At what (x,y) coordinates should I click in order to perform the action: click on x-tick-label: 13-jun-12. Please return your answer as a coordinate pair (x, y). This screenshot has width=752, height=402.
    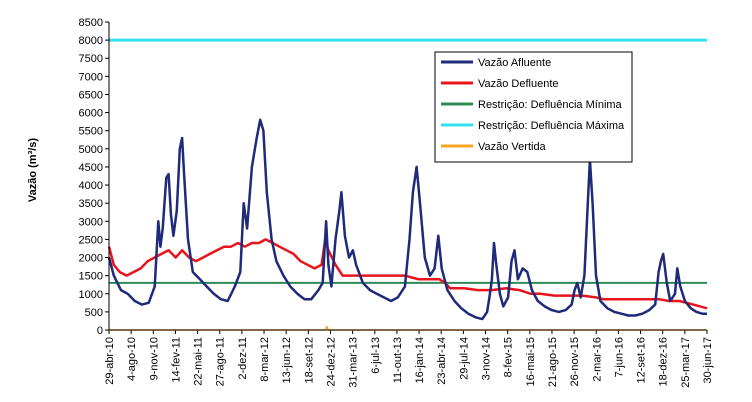
    Looking at the image, I should click on (287, 360).